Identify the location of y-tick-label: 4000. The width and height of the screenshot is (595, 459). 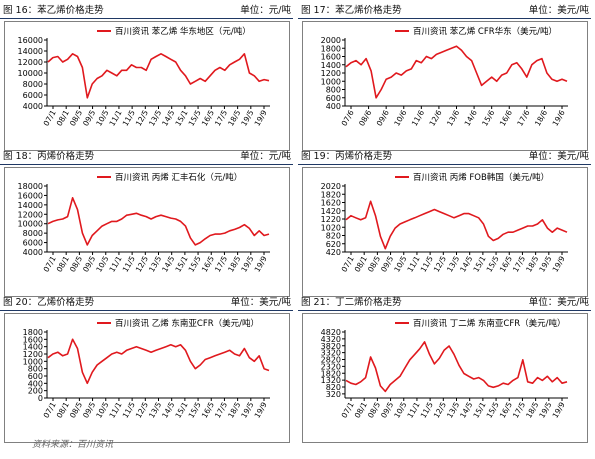
(33, 106).